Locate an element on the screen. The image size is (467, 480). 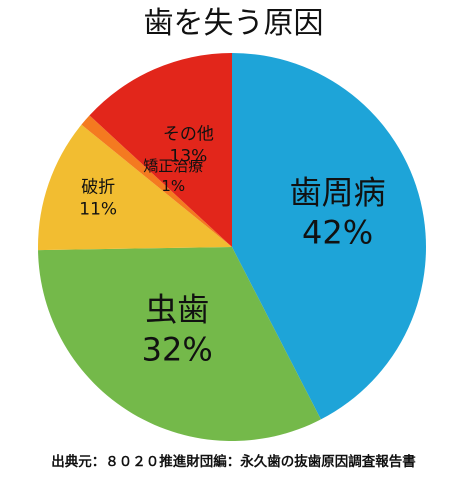
slice-value-3: 11% is located at coordinates (98, 210).